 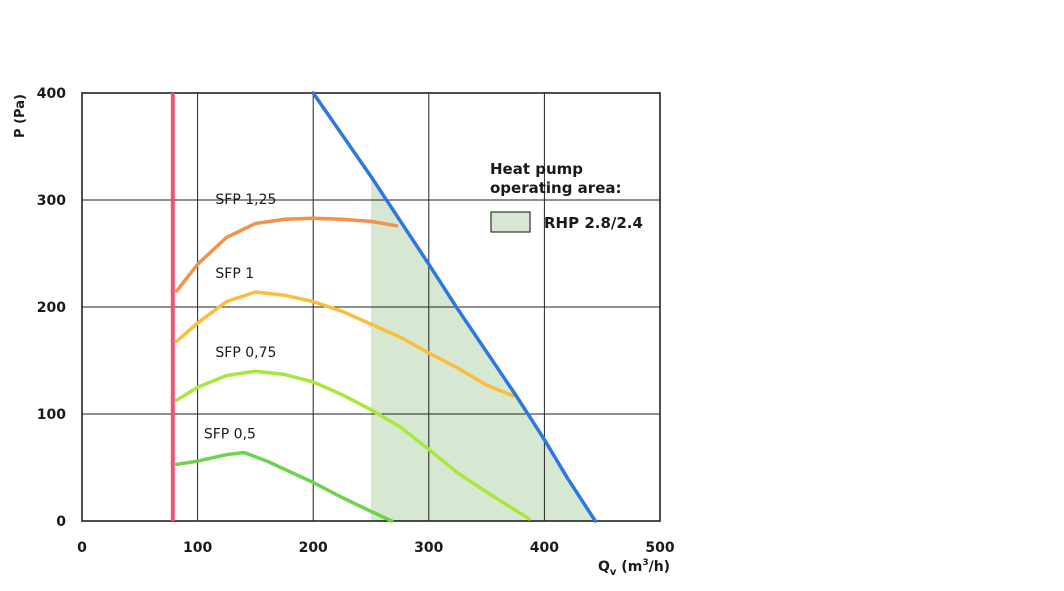 What do you see at coordinates (51, 201) in the screenshot?
I see `y-tick-label: 300` at bounding box center [51, 201].